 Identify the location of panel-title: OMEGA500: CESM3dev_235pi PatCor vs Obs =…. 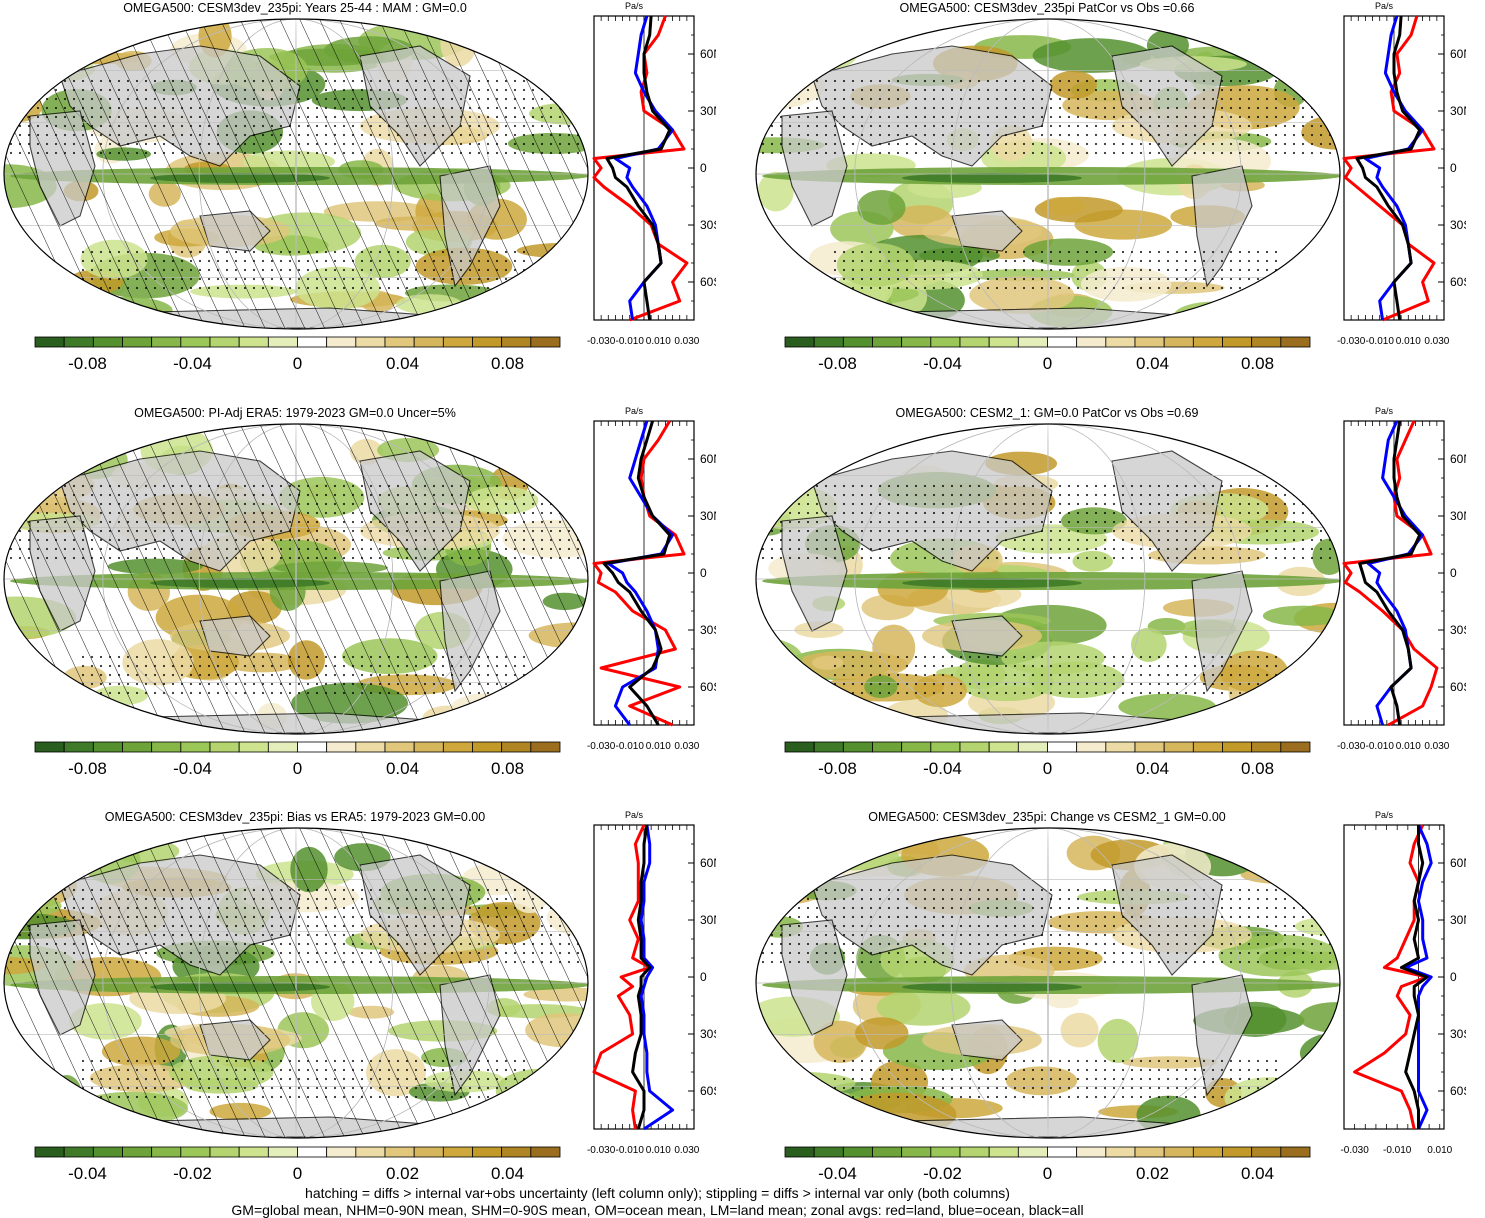
(1047, 8).